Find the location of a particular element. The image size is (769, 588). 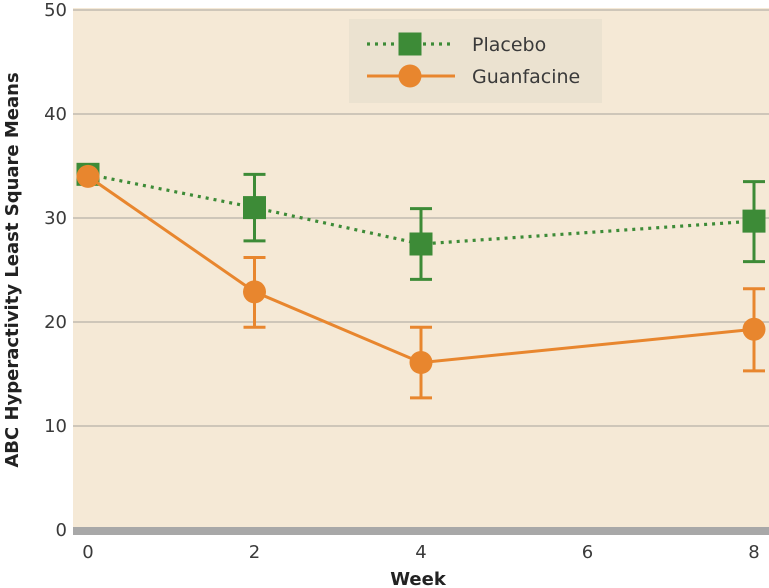

x-tick-label-6: 6 is located at coordinates (587, 552).